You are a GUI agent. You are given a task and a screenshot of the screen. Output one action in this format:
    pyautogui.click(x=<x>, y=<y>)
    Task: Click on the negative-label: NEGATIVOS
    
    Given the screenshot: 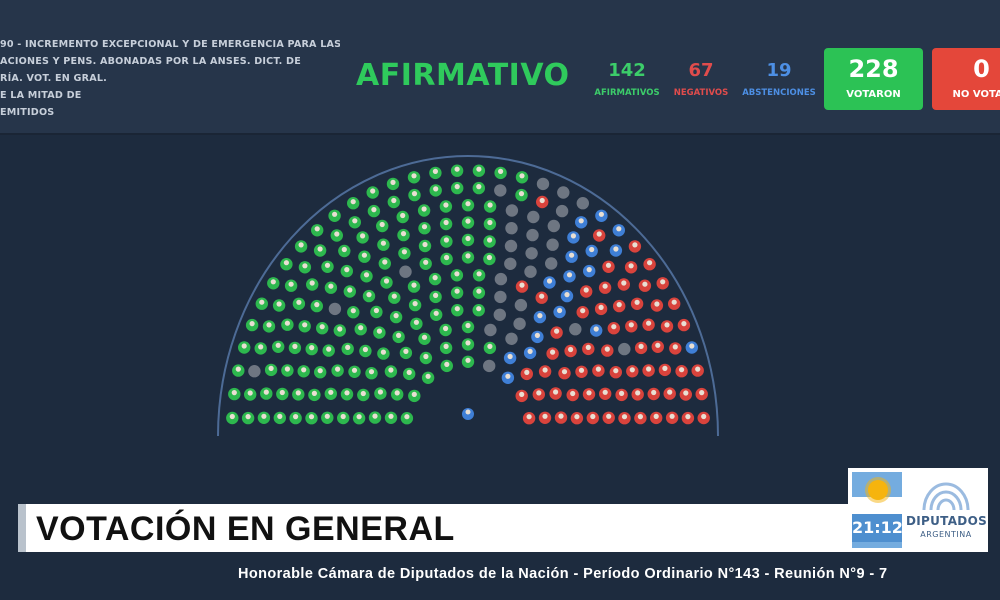 What is the action you would take?
    pyautogui.click(x=701, y=93)
    